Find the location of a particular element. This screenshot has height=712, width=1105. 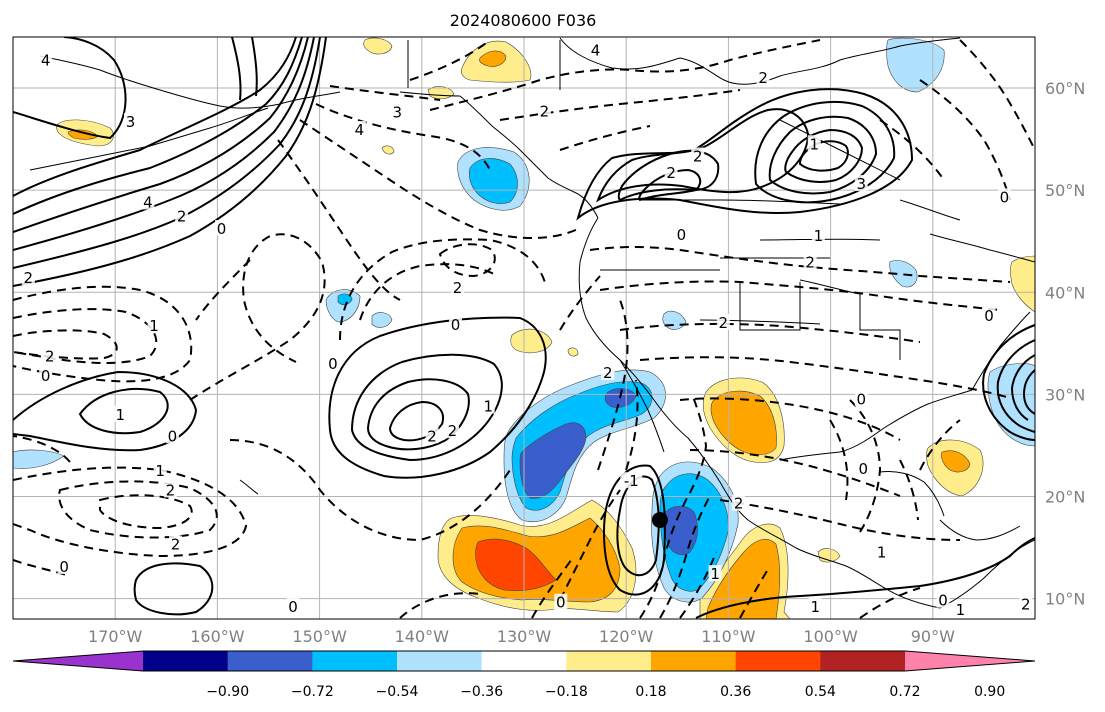

longitude-tick-label: 110°W is located at coordinates (728, 636).